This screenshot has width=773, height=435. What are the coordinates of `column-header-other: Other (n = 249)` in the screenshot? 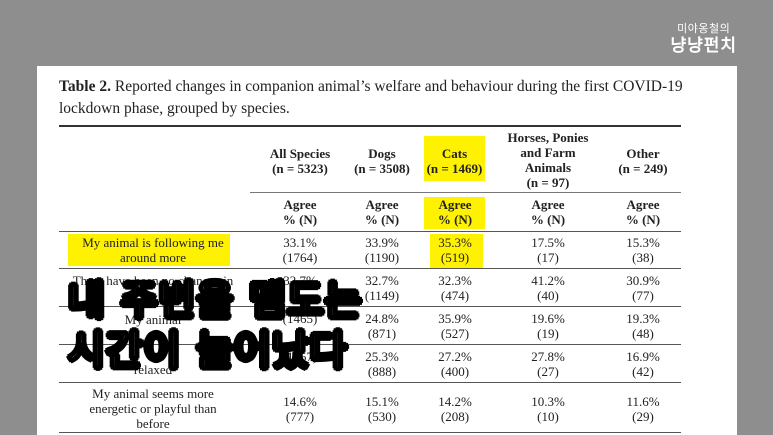 It's located at (643, 161).